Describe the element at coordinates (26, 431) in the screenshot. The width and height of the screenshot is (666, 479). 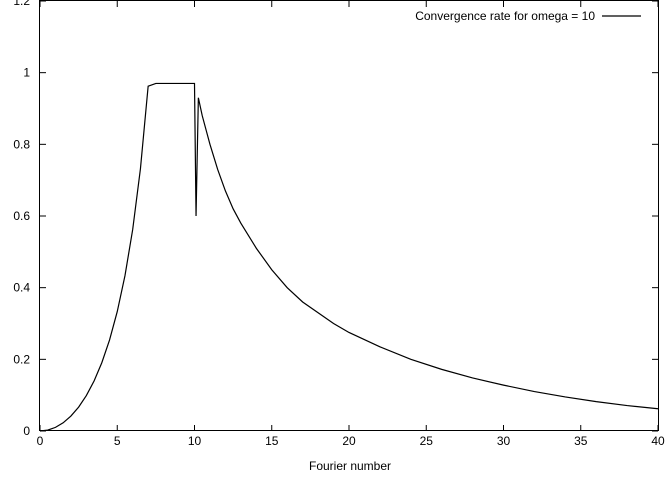
I see `y-tick-label: 0` at that location.